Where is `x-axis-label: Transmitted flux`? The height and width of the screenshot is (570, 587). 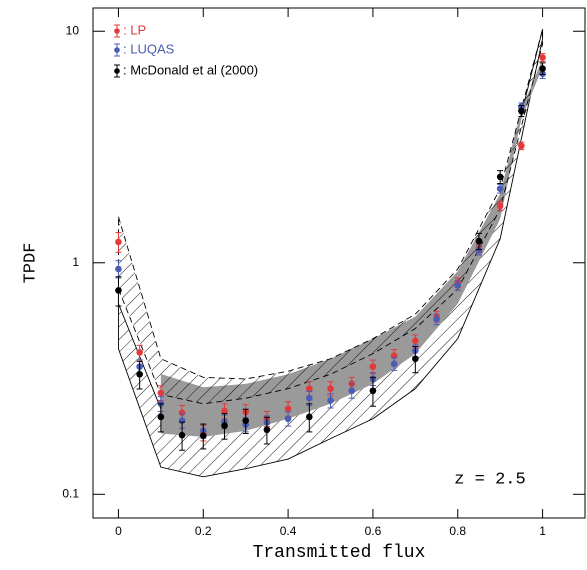
x-axis-label: Transmitted flux is located at coordinates (339, 553).